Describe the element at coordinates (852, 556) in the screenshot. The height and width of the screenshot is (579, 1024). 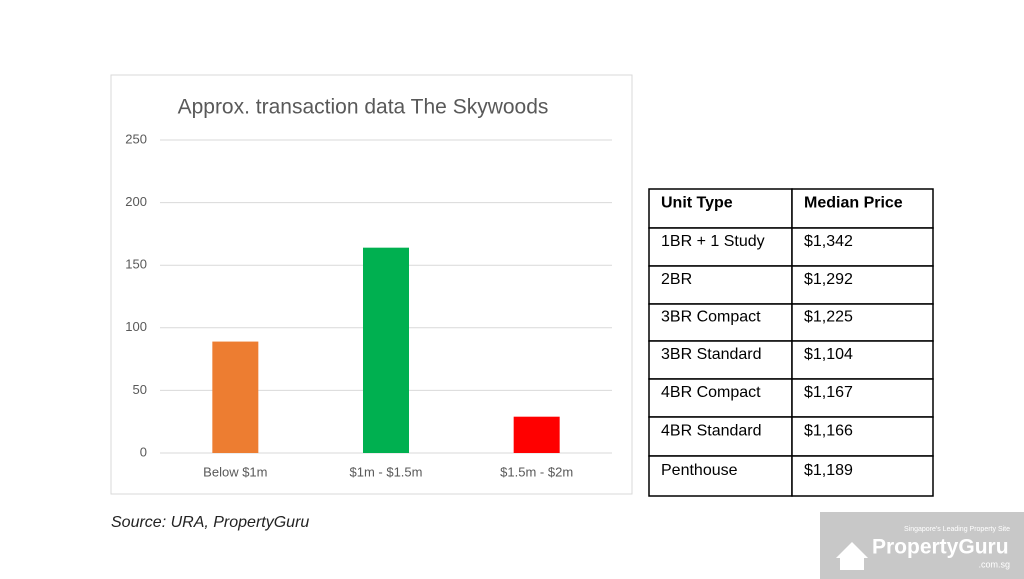
I see `watermark-icon` at that location.